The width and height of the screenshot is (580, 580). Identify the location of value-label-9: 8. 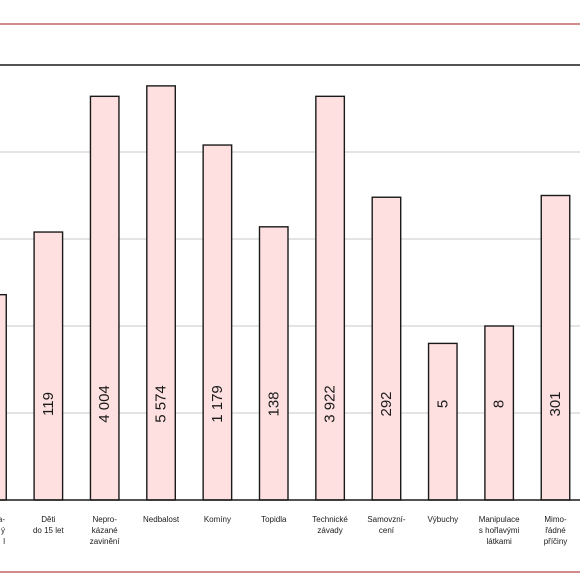
(499, 404).